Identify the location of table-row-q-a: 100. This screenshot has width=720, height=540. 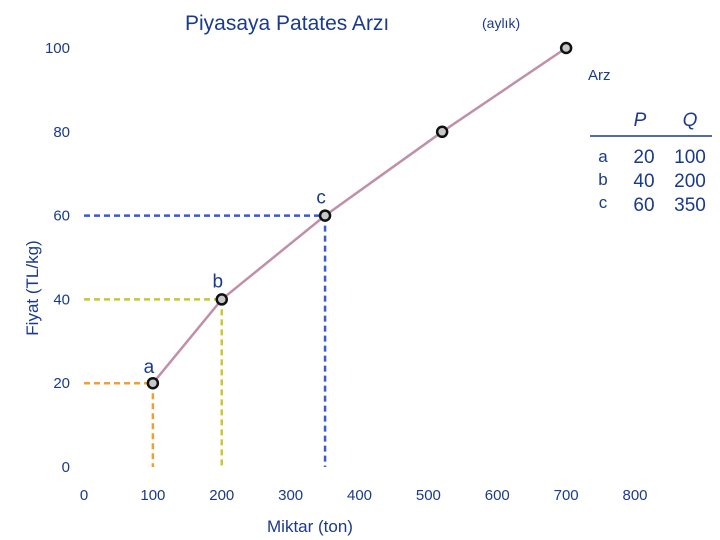
(690, 157).